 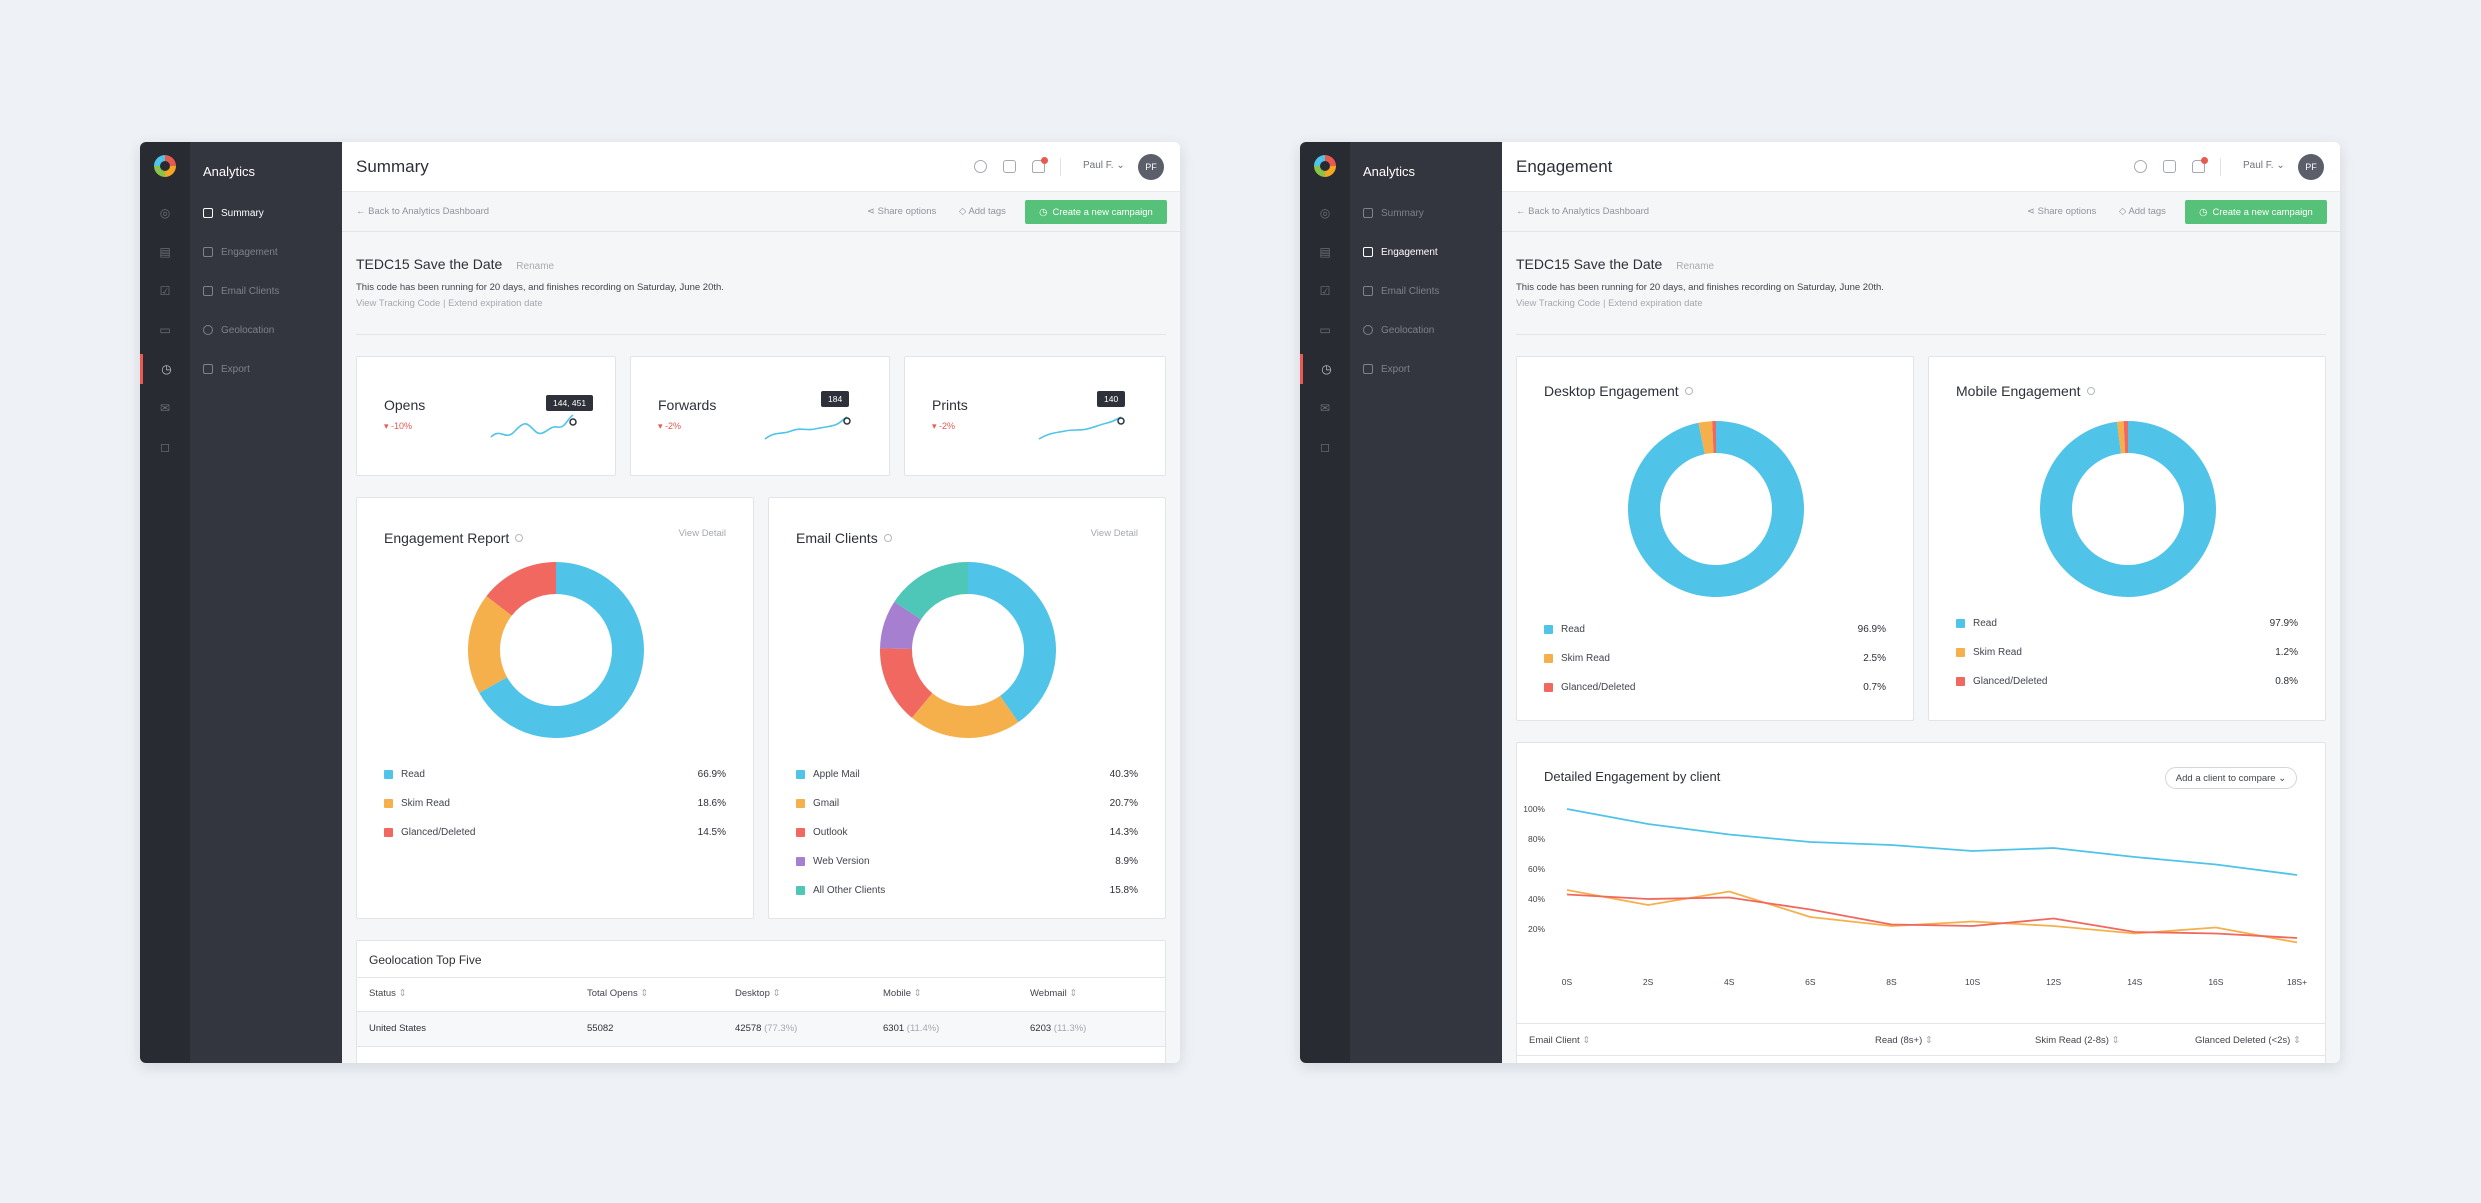 I want to click on column-header: Glanced Deleted (<2s) ⇕, so click(x=2248, y=1040).